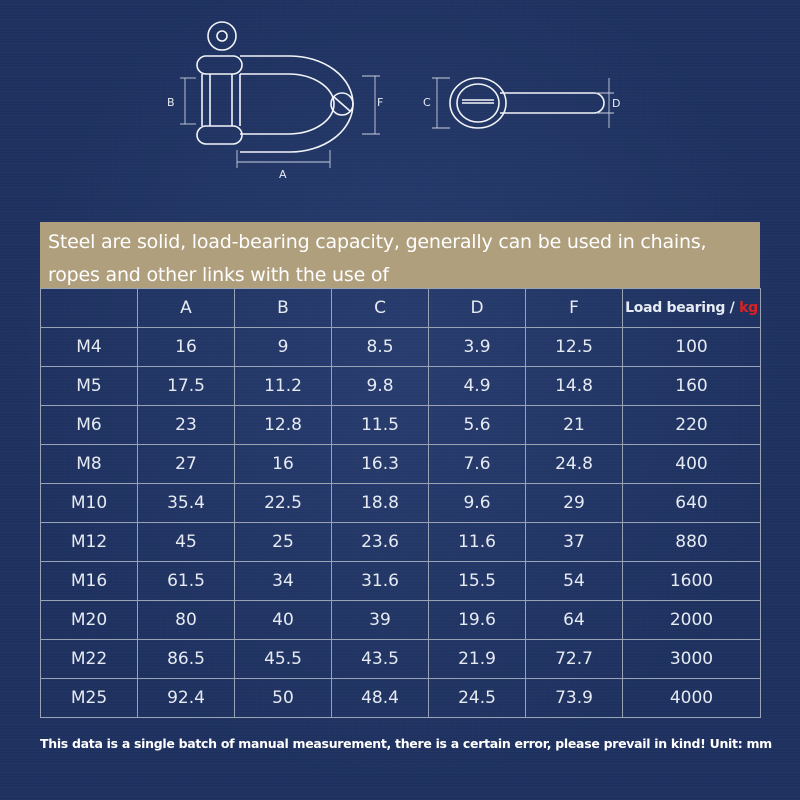 The image size is (800, 800). What do you see at coordinates (574, 425) in the screenshot?
I see `value-cell: 21` at bounding box center [574, 425].